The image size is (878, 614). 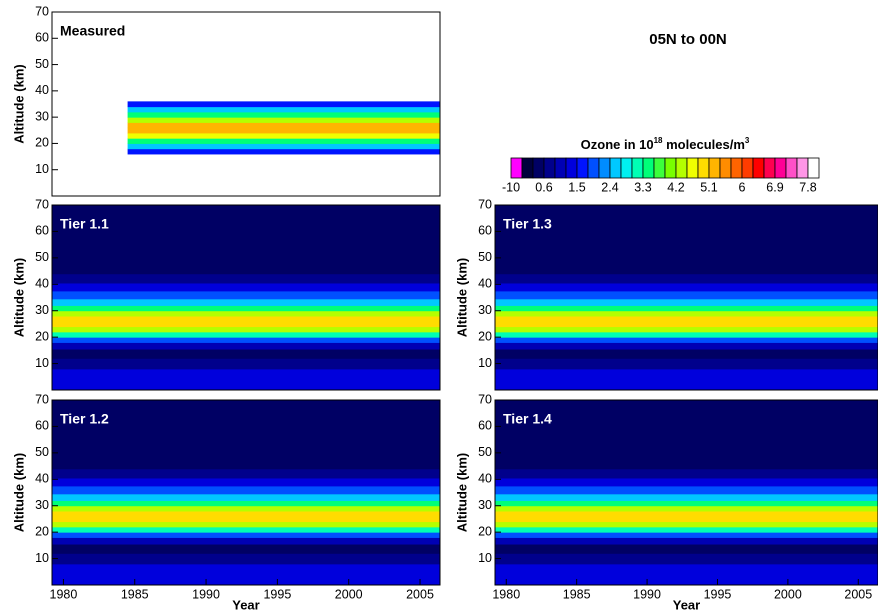 I want to click on panel-title: Measured, so click(x=92, y=31).